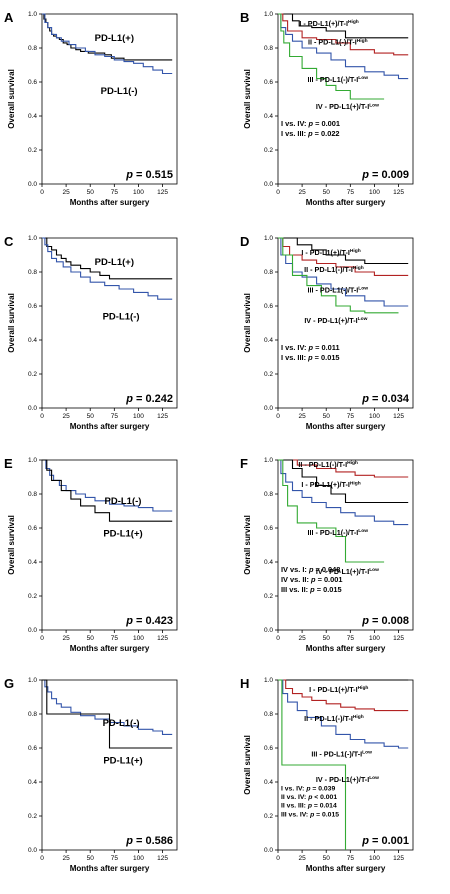 The width and height of the screenshot is (450, 894). Describe the element at coordinates (268, 238) in the screenshot. I see `y-tick-label-d-5: 1.0` at that location.